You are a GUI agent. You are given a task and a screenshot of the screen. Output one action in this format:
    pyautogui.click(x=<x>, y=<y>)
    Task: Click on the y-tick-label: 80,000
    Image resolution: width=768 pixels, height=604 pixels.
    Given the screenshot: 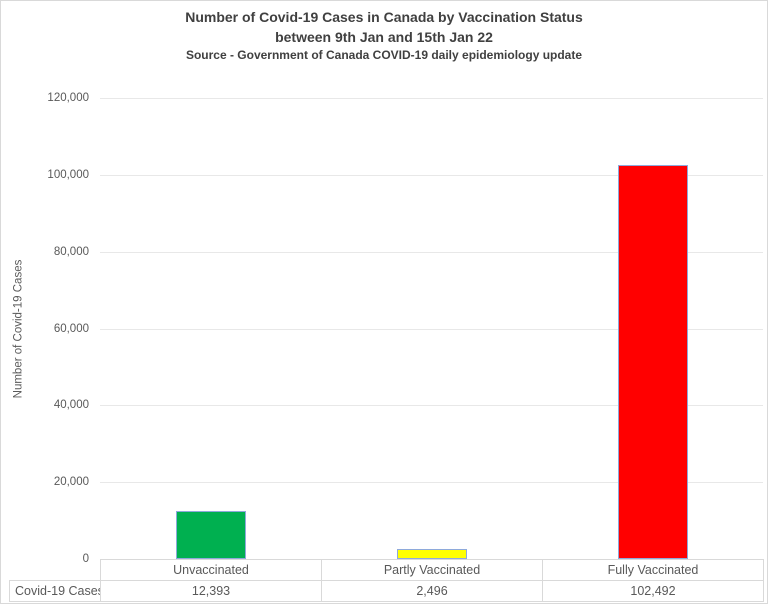 What is the action you would take?
    pyautogui.click(x=71, y=252)
    